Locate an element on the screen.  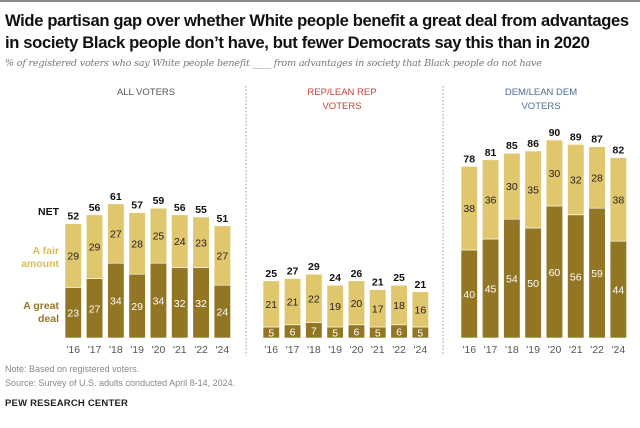
label-net: 59 is located at coordinates (159, 201).